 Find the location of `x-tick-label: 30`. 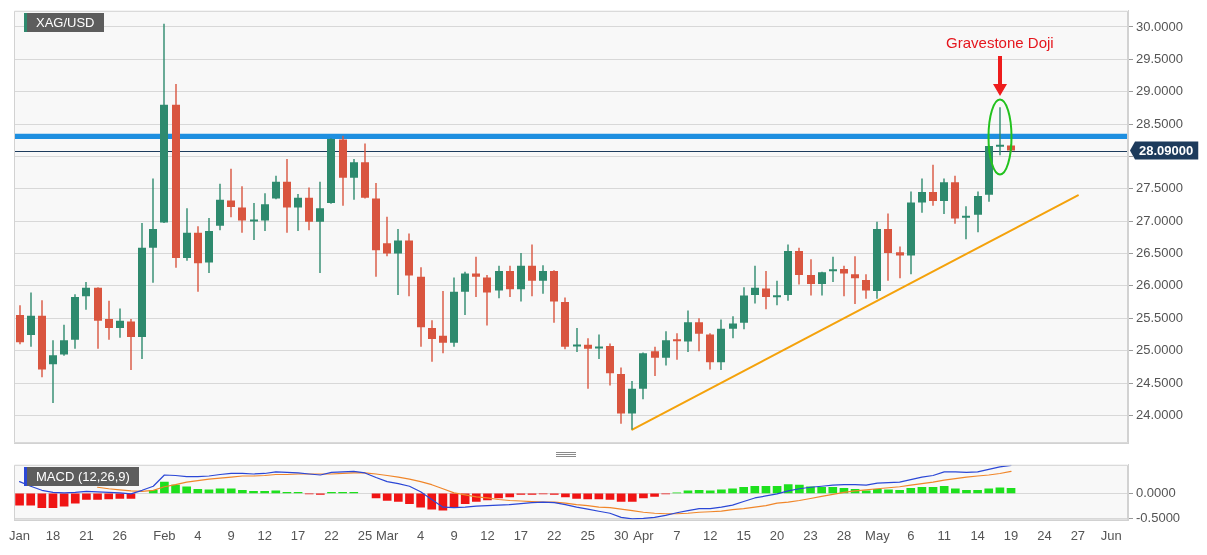

x-tick-label: 30 is located at coordinates (621, 535).